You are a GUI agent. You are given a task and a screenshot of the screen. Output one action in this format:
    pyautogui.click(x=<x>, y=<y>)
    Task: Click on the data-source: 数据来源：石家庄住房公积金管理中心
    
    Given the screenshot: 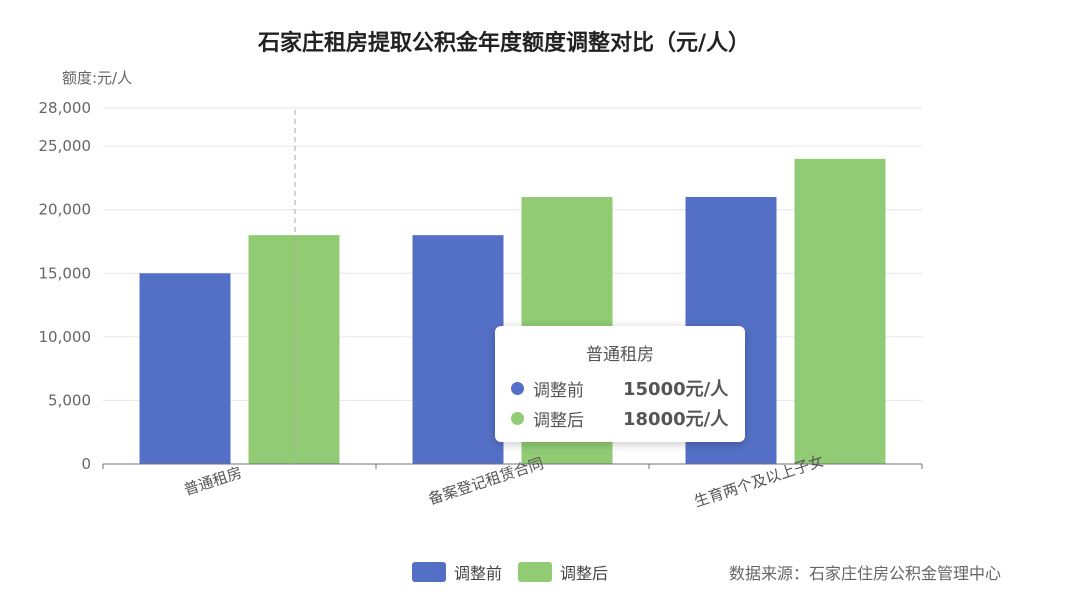 What is the action you would take?
    pyautogui.click(x=865, y=573)
    